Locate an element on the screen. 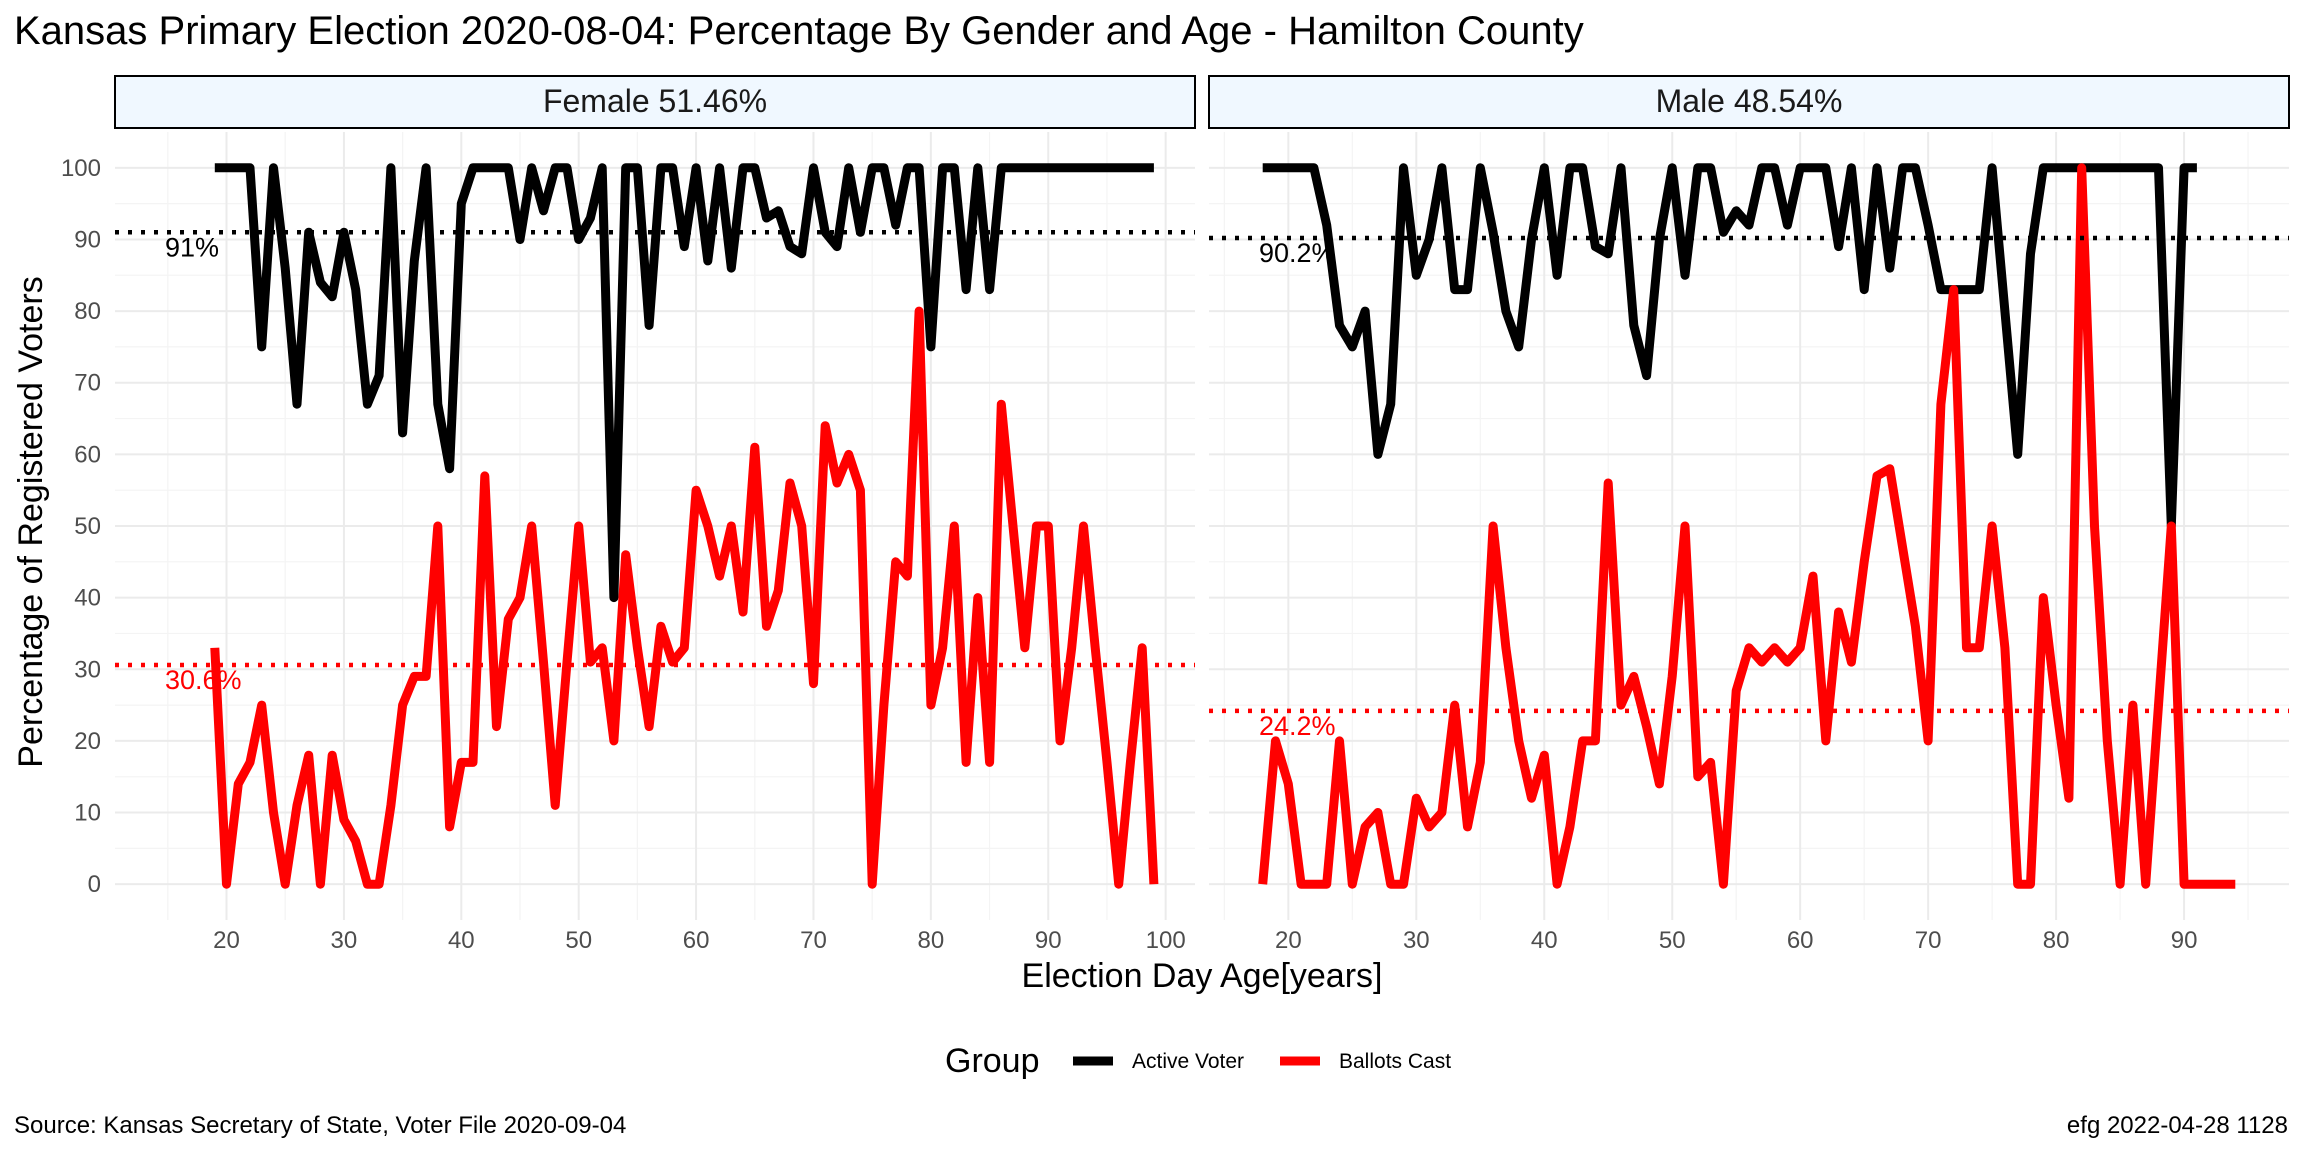 The image size is (2304, 1157). y-tick-label: 30 is located at coordinates (87, 669).